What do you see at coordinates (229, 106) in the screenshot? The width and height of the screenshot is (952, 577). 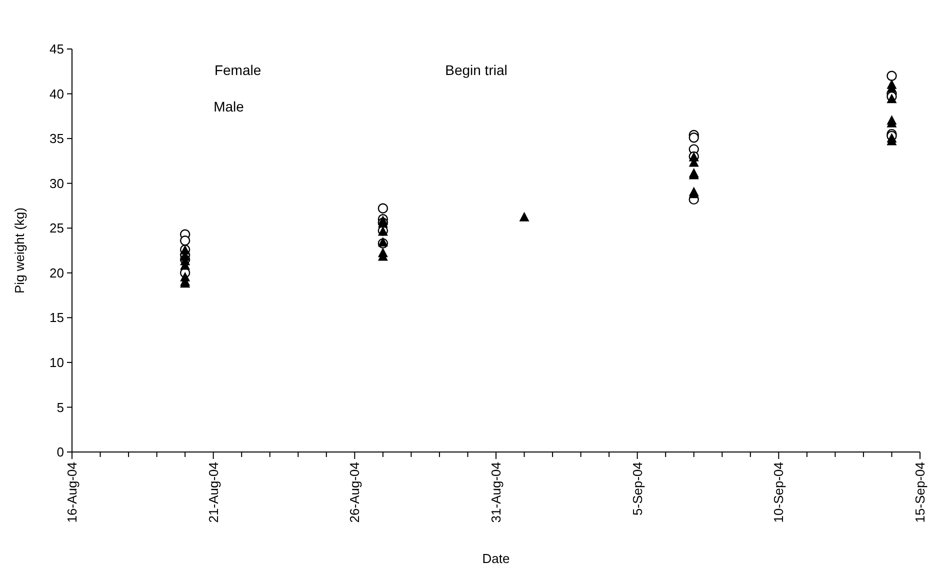 I see `annotation: Male` at bounding box center [229, 106].